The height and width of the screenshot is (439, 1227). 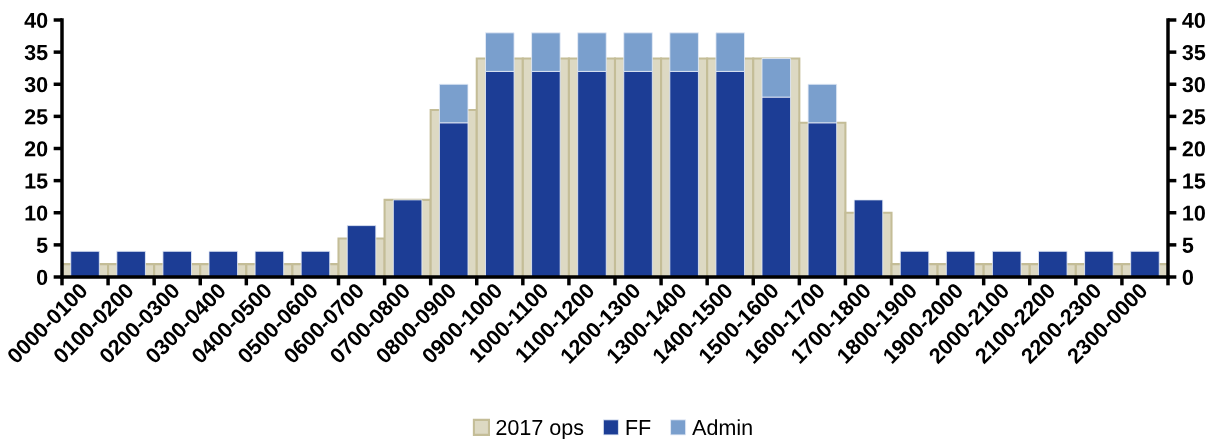 What do you see at coordinates (638, 427) in the screenshot?
I see `legend-label: FF` at bounding box center [638, 427].